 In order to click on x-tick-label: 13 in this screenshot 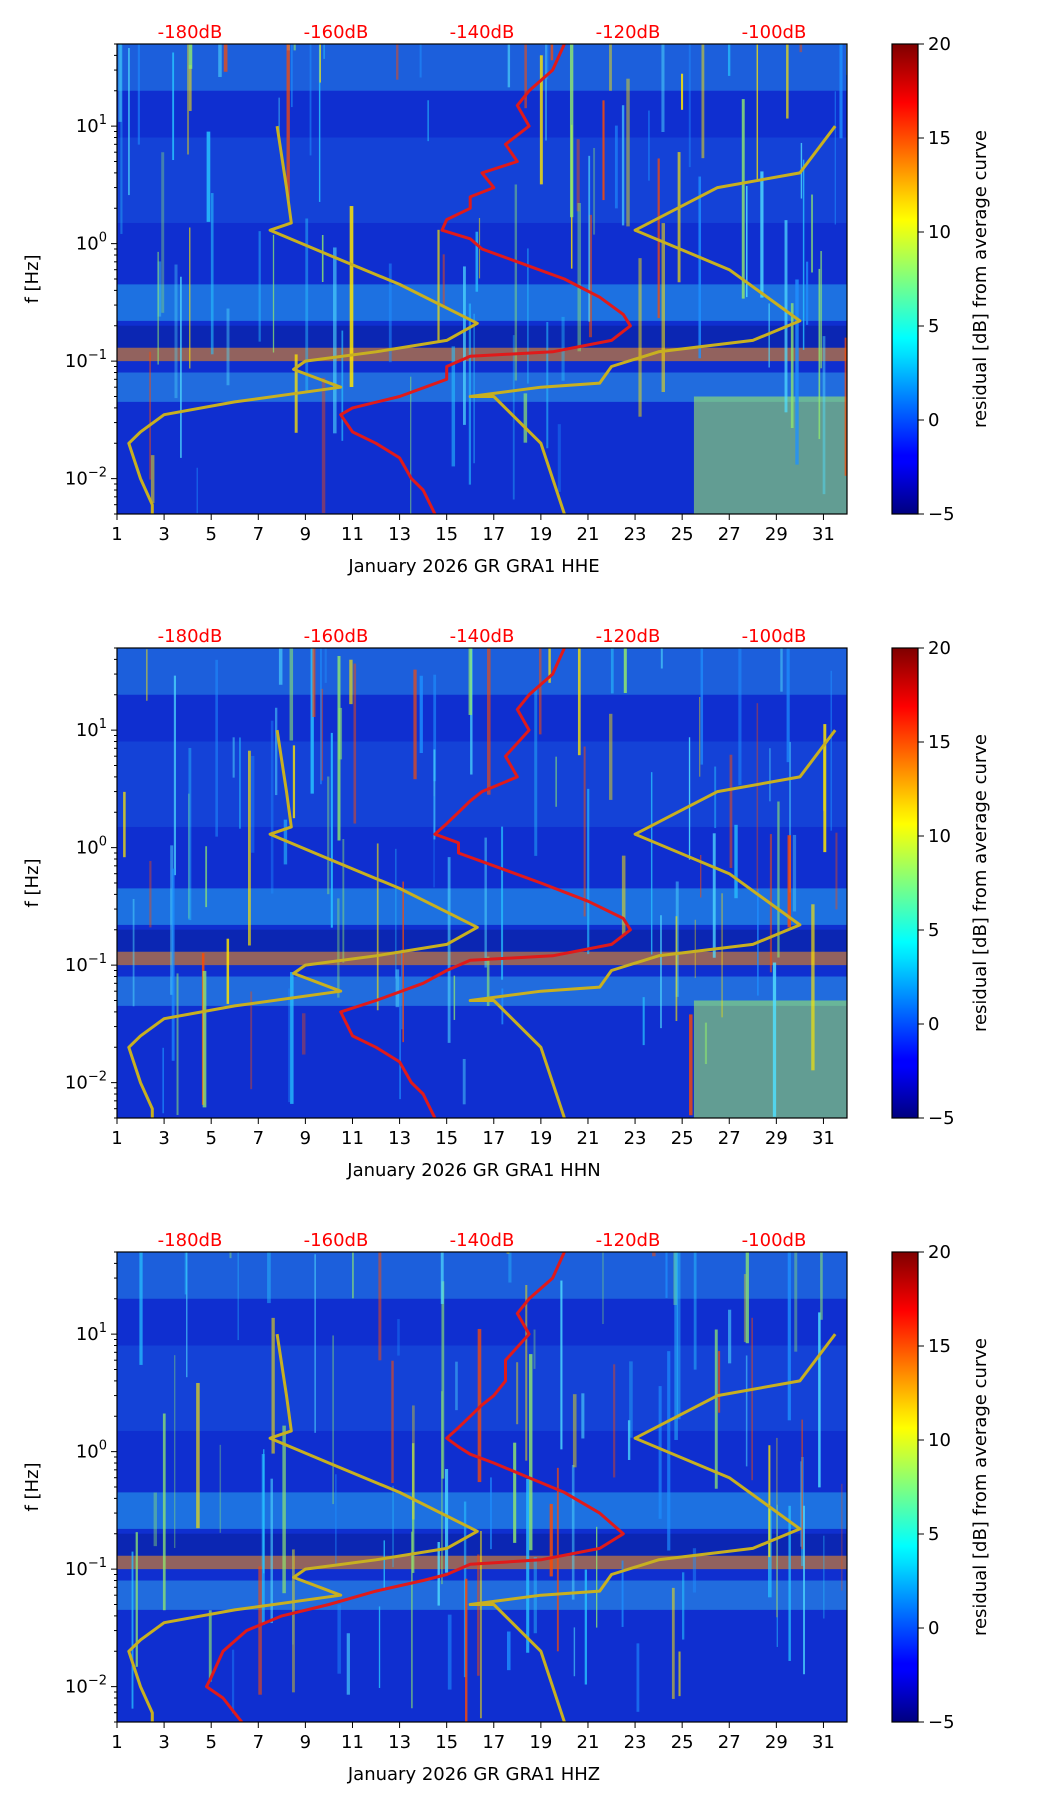, I will do `click(399, 534)`.